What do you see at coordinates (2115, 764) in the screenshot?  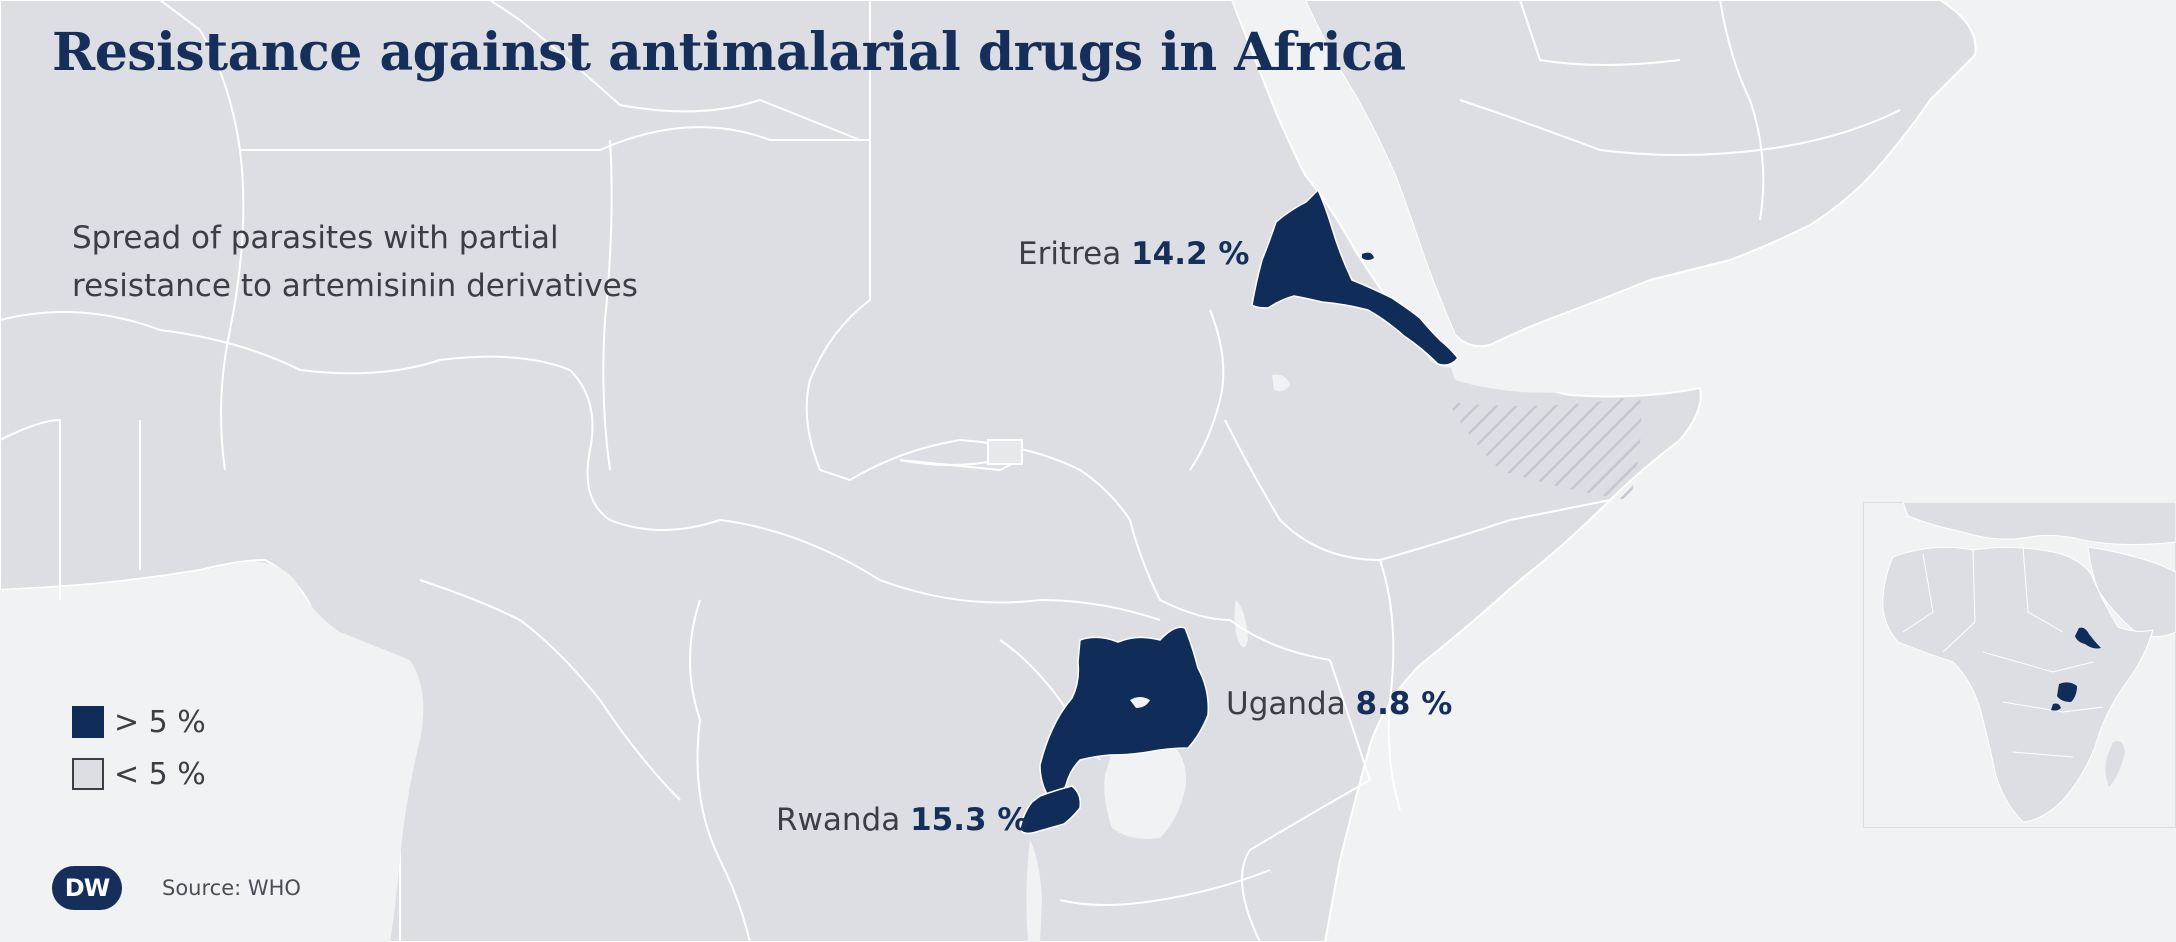 I see `inset-madagascar` at bounding box center [2115, 764].